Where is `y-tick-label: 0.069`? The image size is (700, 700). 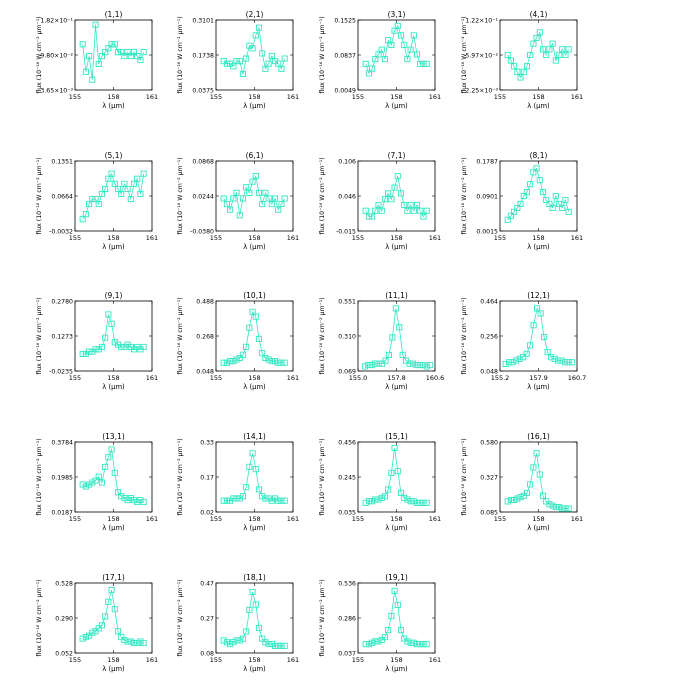
y-tick-label: 0.069 is located at coordinates (347, 372).